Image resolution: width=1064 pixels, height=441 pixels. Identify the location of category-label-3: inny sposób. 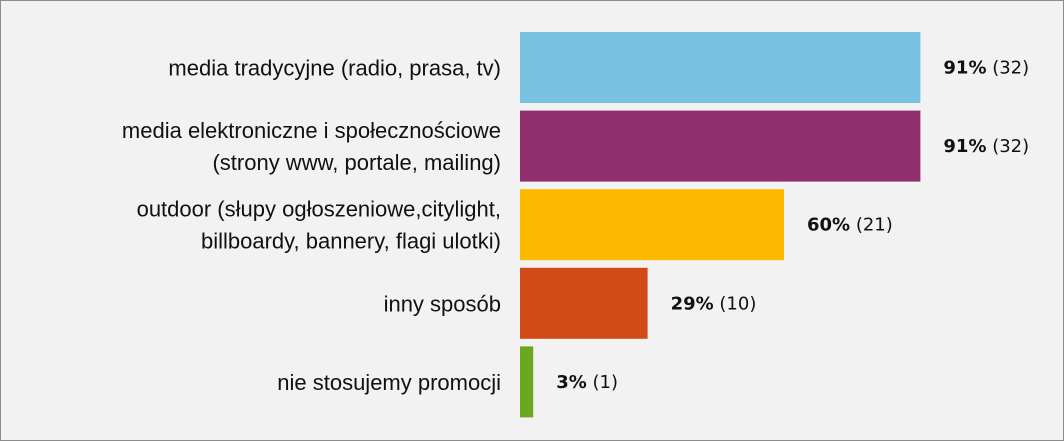
(442, 303).